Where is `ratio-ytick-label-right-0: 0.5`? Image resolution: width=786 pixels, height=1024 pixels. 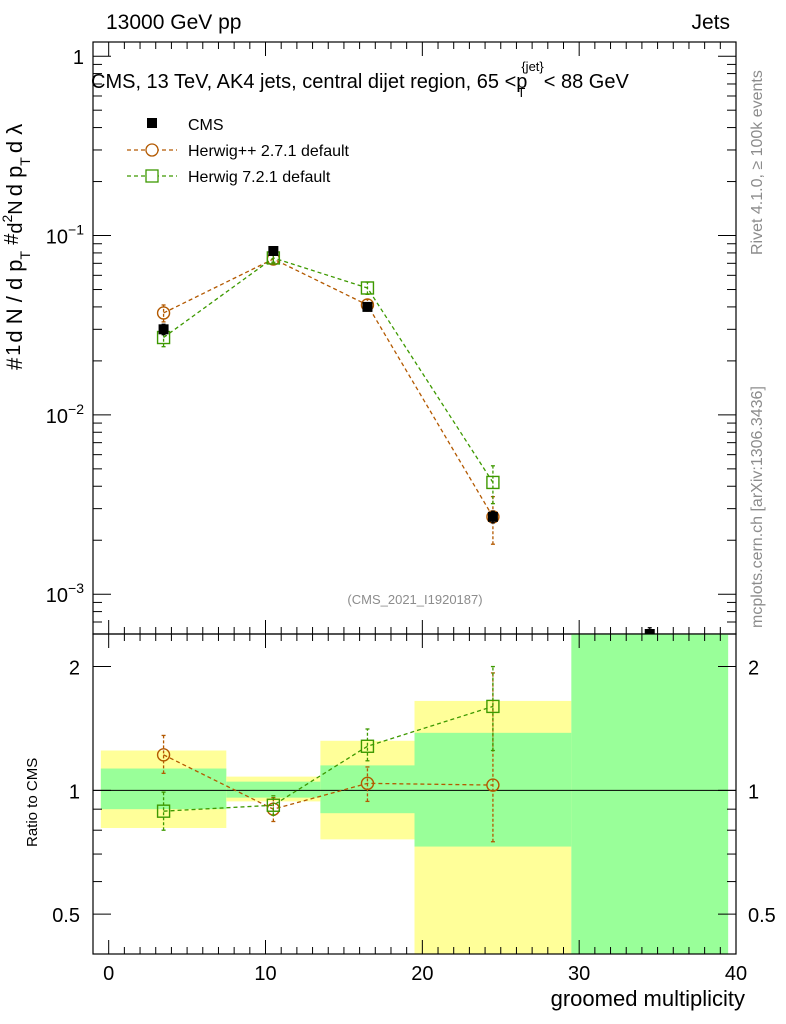
ratio-ytick-label-right-0: 0.5 is located at coordinates (762, 916).